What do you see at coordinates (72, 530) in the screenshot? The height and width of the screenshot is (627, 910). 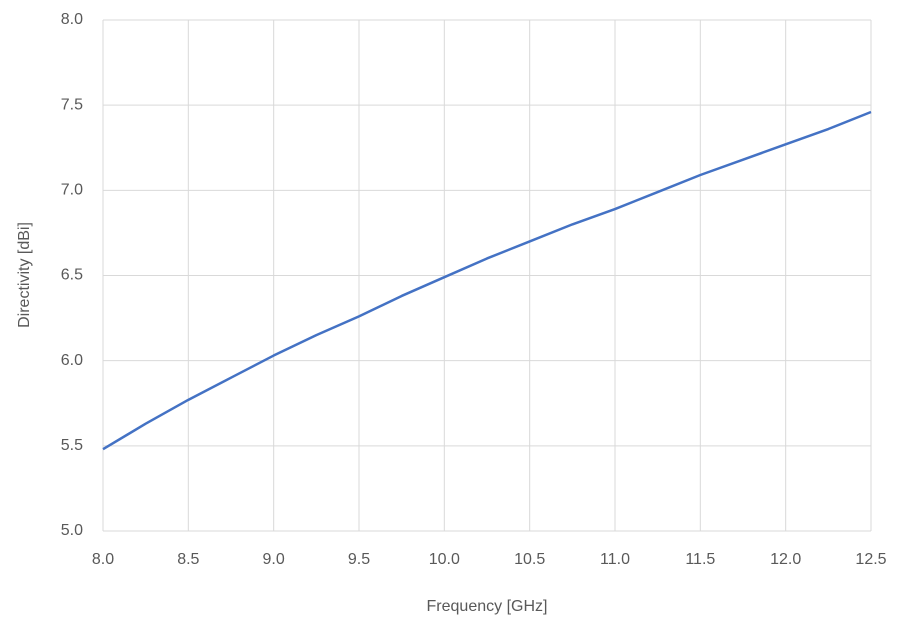 I see `y-tick-label: 5.0` at bounding box center [72, 530].